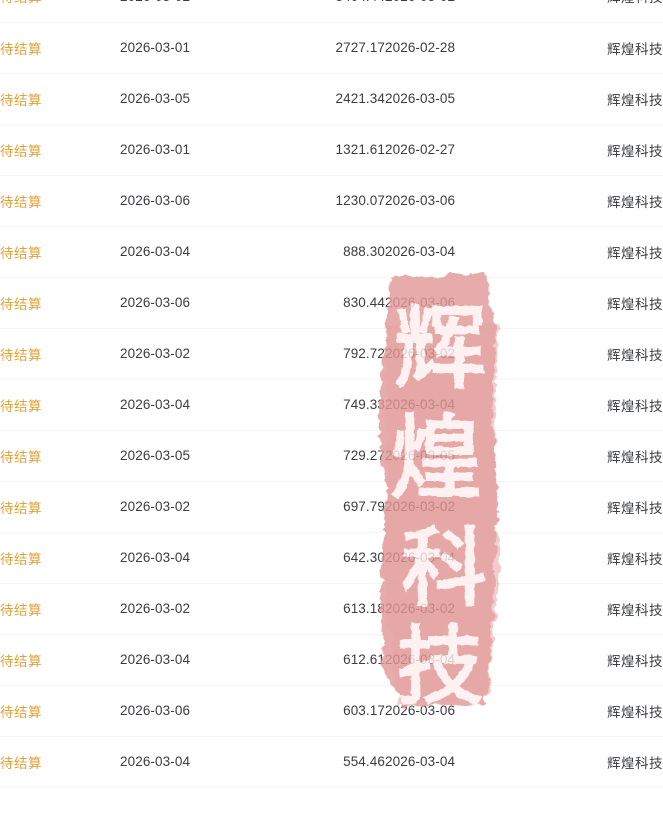 Image resolution: width=663 pixels, height=822 pixels. What do you see at coordinates (327, 660) in the screenshot?
I see `cell-amount: 612.61` at bounding box center [327, 660].